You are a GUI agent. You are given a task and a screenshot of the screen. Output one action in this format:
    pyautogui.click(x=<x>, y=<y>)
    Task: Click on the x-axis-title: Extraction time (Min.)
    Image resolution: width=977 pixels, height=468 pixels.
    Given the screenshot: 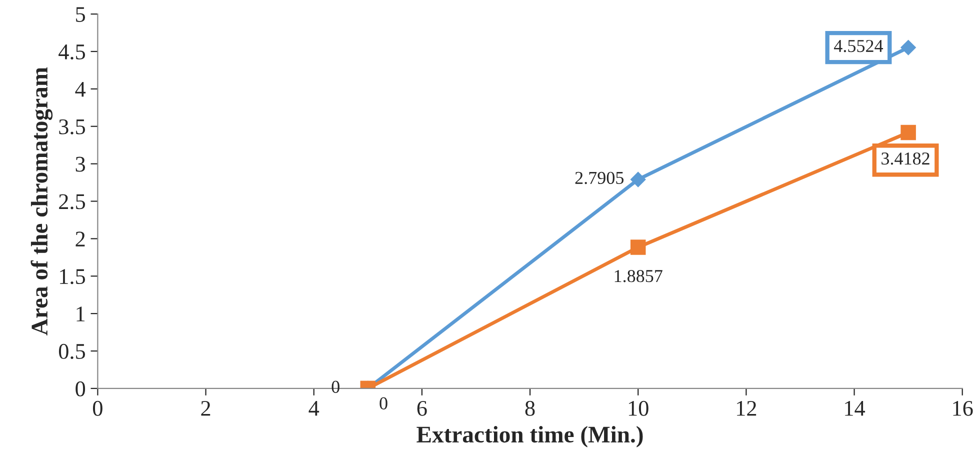 What is the action you would take?
    pyautogui.click(x=529, y=437)
    